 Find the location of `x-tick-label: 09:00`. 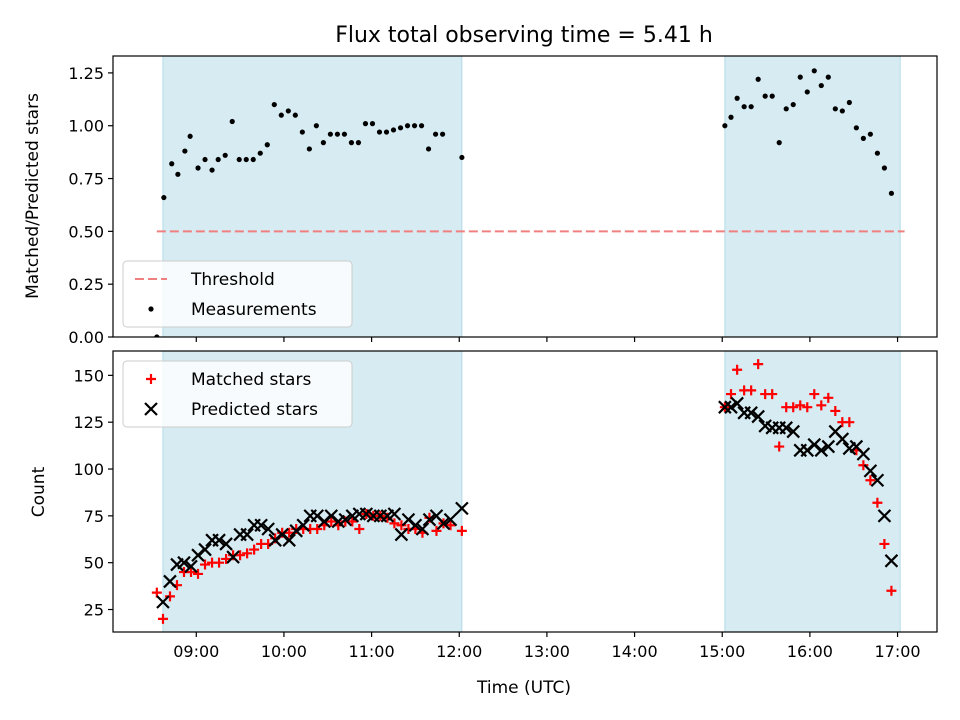

x-tick-label: 09:00 is located at coordinates (196, 651).